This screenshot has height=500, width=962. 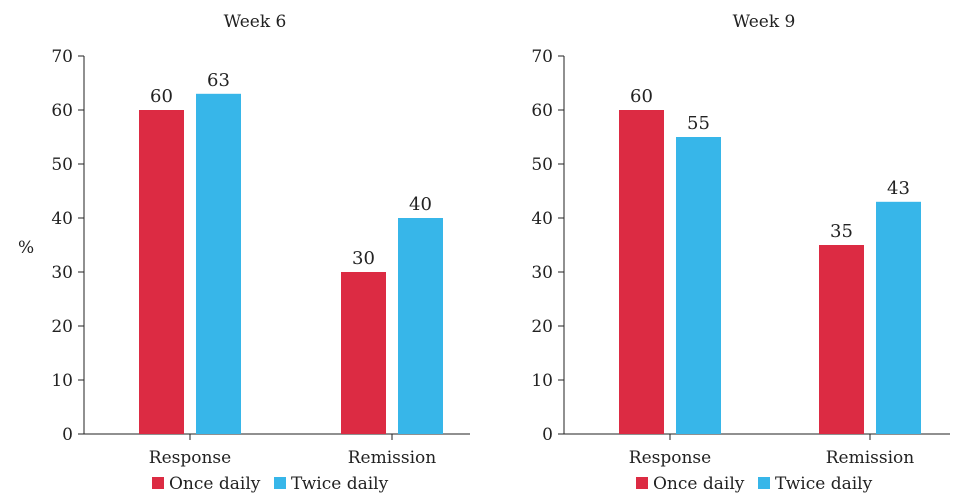 What do you see at coordinates (363, 258) in the screenshot?
I see `chart-1-data-label: 30` at bounding box center [363, 258].